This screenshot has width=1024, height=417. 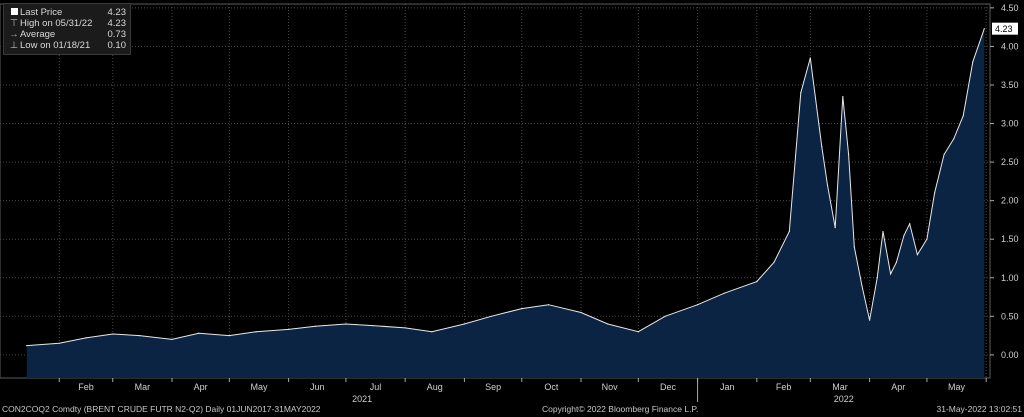 I want to click on x-tick-label: Jun, so click(x=317, y=387).